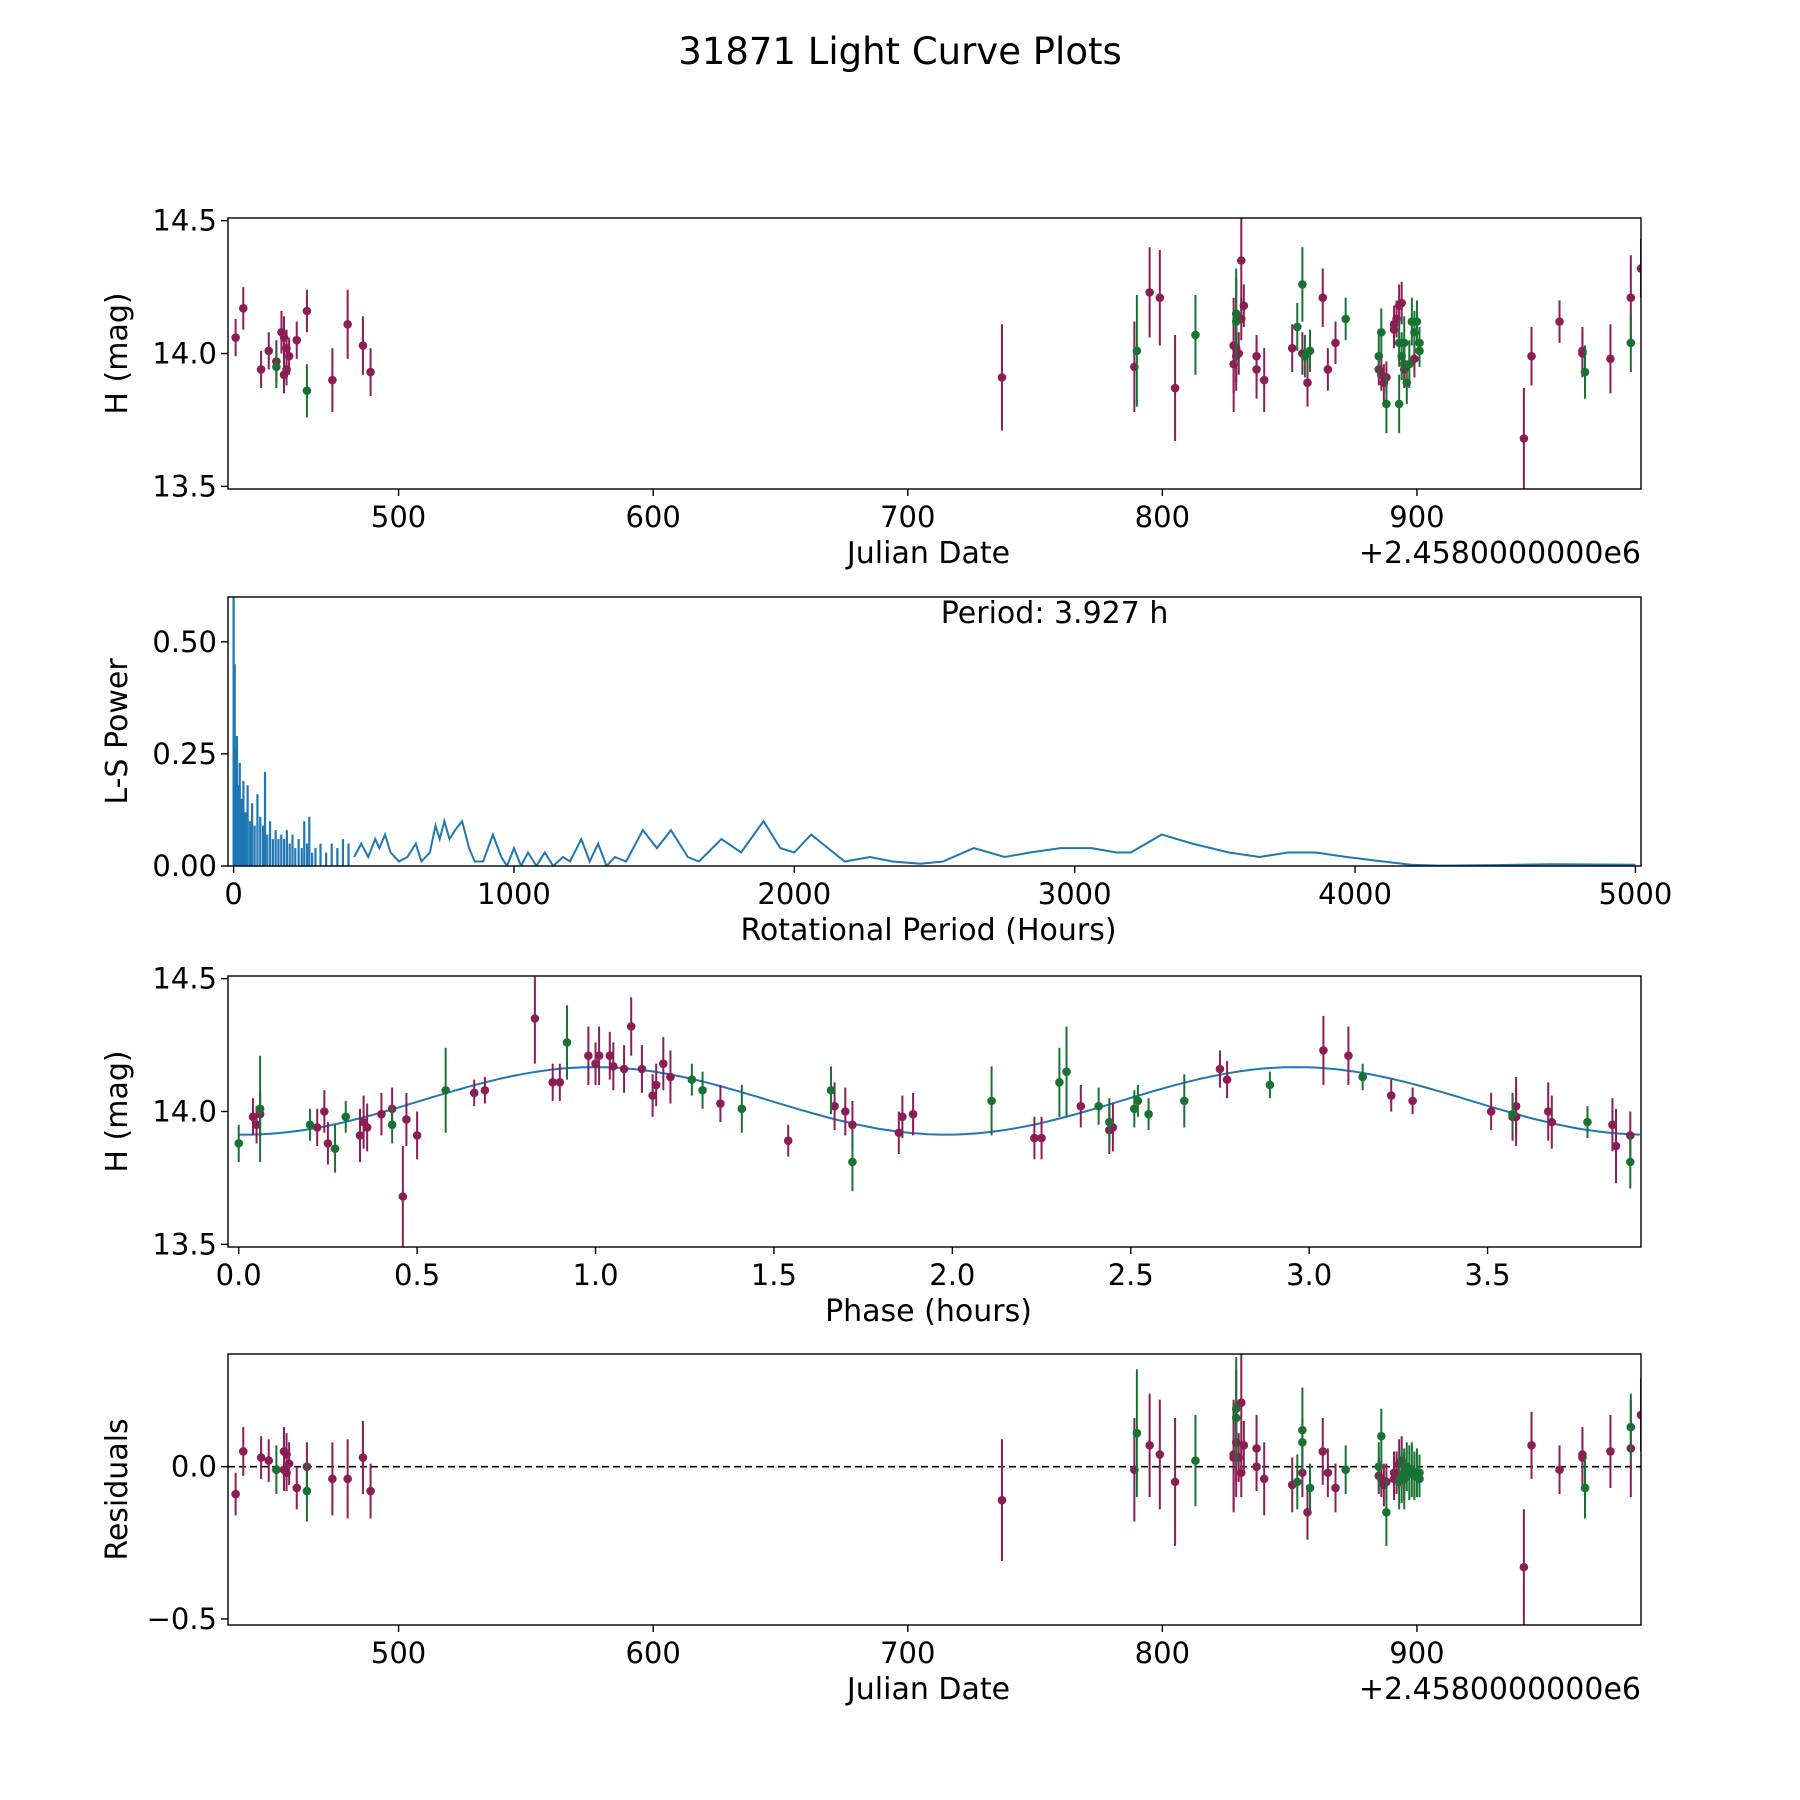 The width and height of the screenshot is (1800, 1800). I want to click on phase-y-axis-label: H (mag), so click(117, 1111).